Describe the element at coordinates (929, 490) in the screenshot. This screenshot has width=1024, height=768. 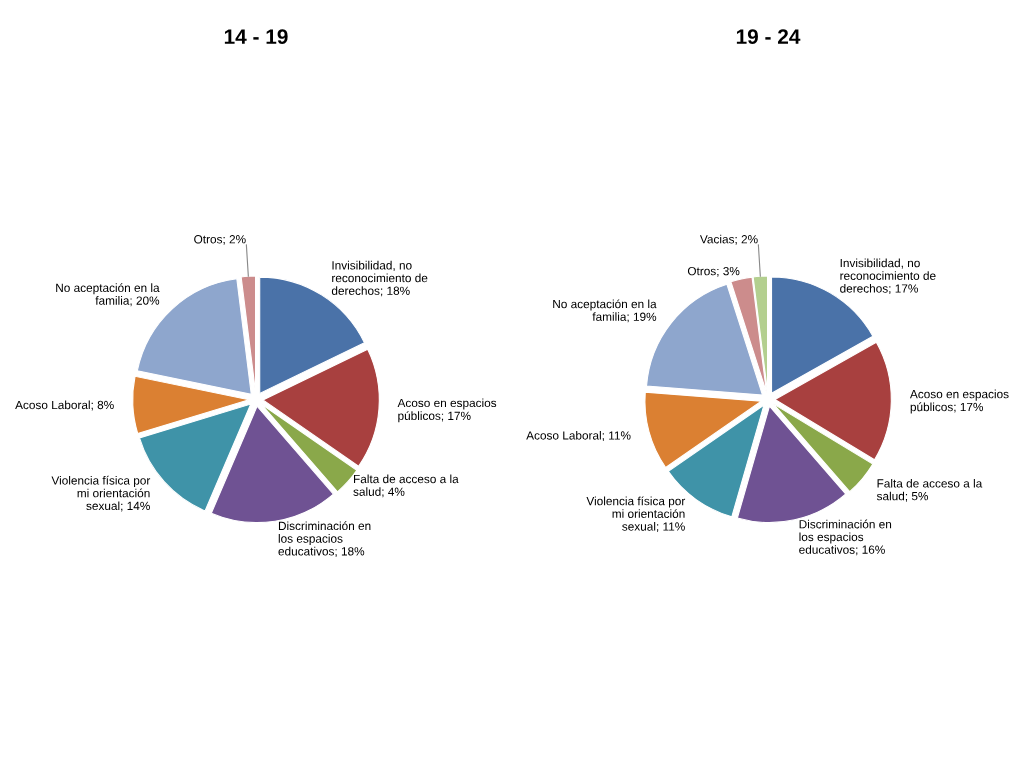
I see `slice-label: Falta de acceso a la salud; 5%` at that location.